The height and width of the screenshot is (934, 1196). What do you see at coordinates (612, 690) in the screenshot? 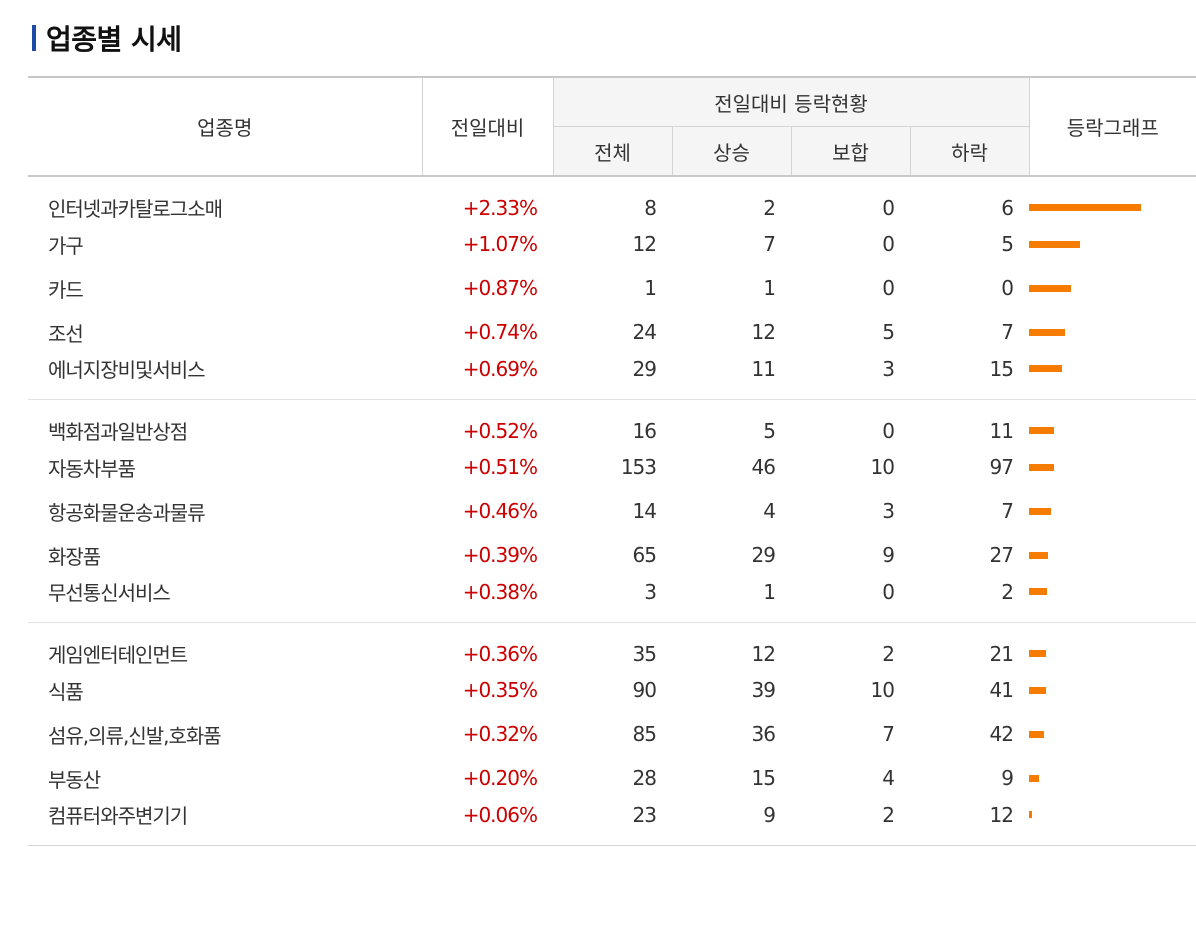
I see `table-row: 식품 +0.35% 90 39 10 41` at bounding box center [612, 690].